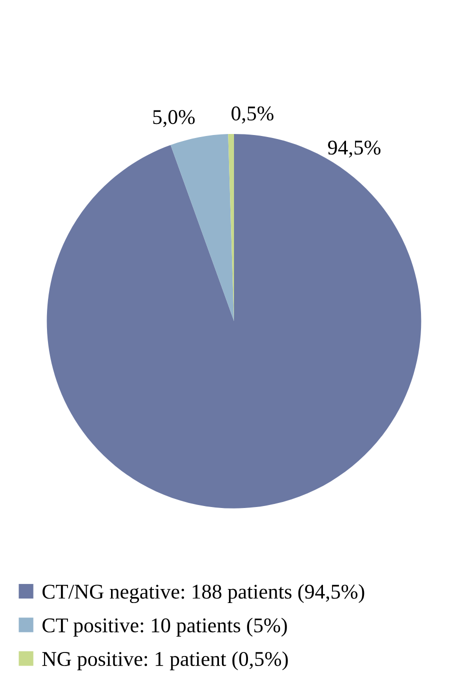  I want to click on data-label: 5,0%, so click(174, 119).